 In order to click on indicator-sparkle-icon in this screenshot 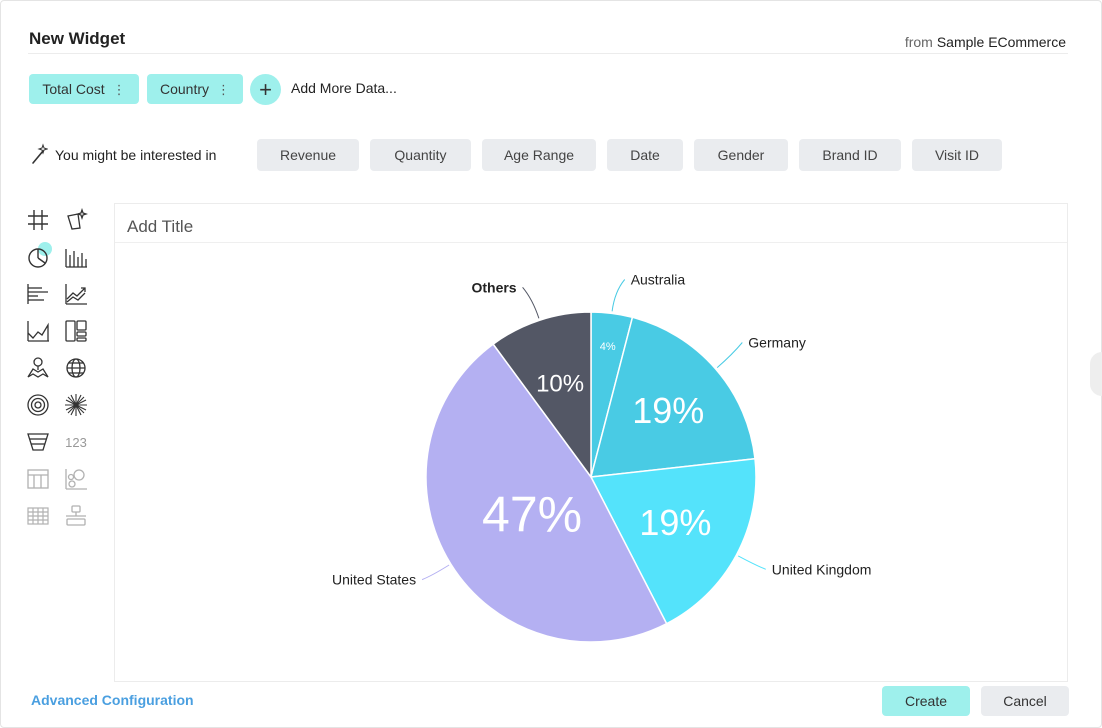, I will do `click(76, 220)`.